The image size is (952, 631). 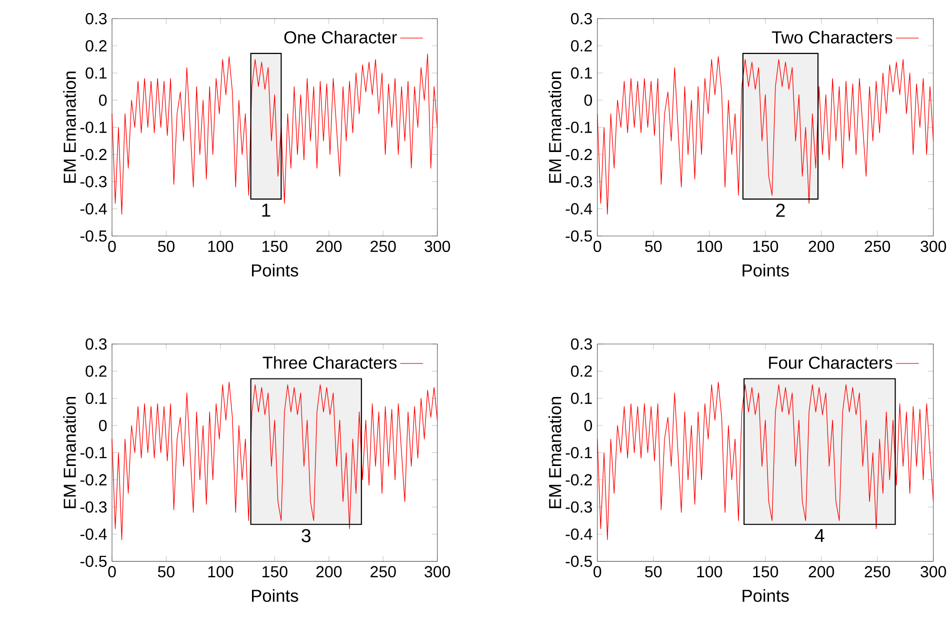 I want to click on legend-label: Three Characters, so click(x=329, y=363).